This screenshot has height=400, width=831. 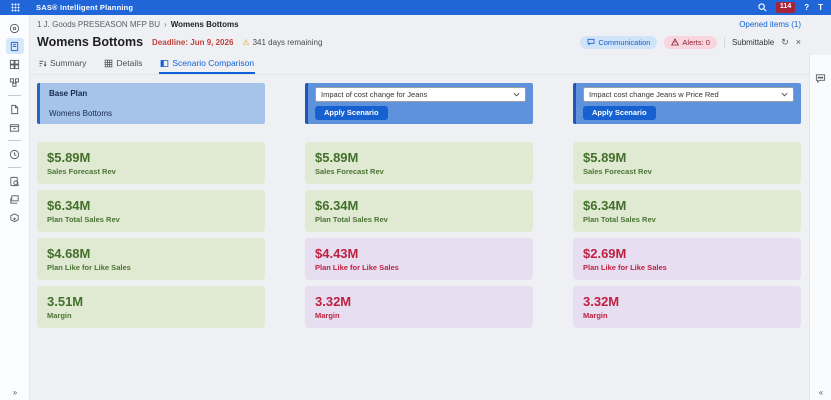 What do you see at coordinates (415, 7) in the screenshot?
I see `top-app-bar: SAS® Intelligent Planning 114 ? T` at bounding box center [415, 7].